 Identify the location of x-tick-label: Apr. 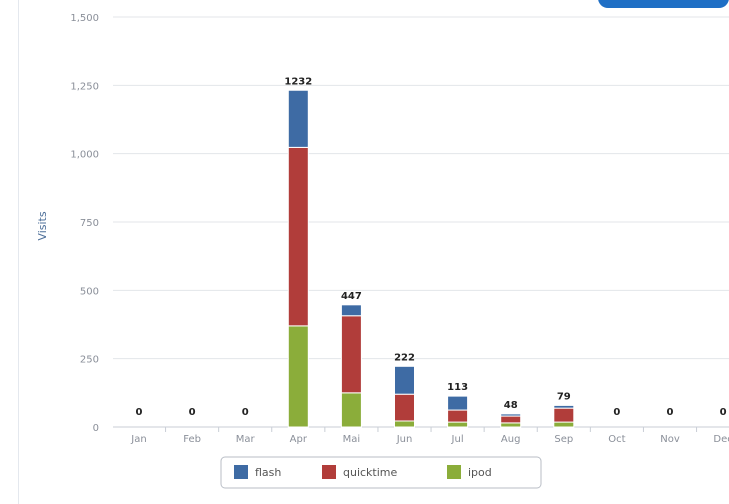
(299, 439).